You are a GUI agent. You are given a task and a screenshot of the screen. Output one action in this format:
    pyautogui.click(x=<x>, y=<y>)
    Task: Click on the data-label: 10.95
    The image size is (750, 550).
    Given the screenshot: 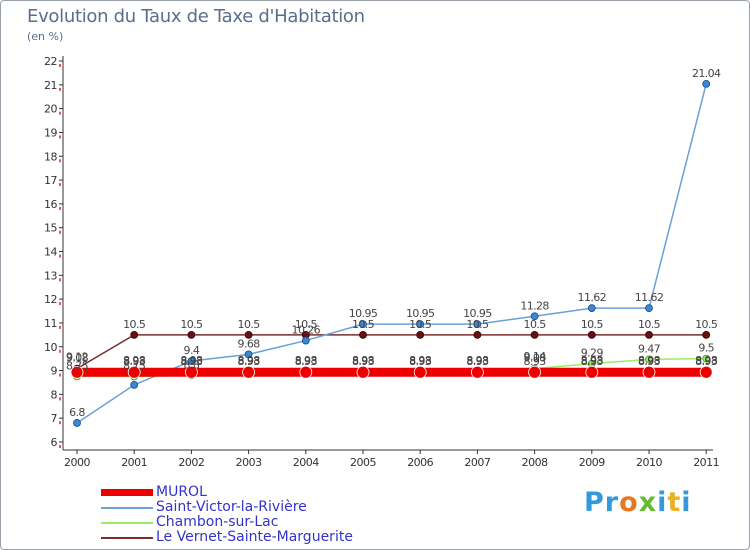 What is the action you would take?
    pyautogui.click(x=363, y=313)
    